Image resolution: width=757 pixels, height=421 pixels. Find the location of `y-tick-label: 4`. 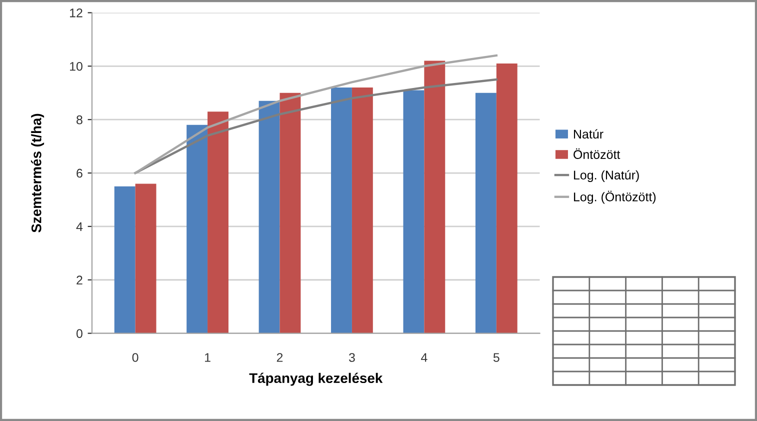

y-tick-label: 4 is located at coordinates (79, 226).